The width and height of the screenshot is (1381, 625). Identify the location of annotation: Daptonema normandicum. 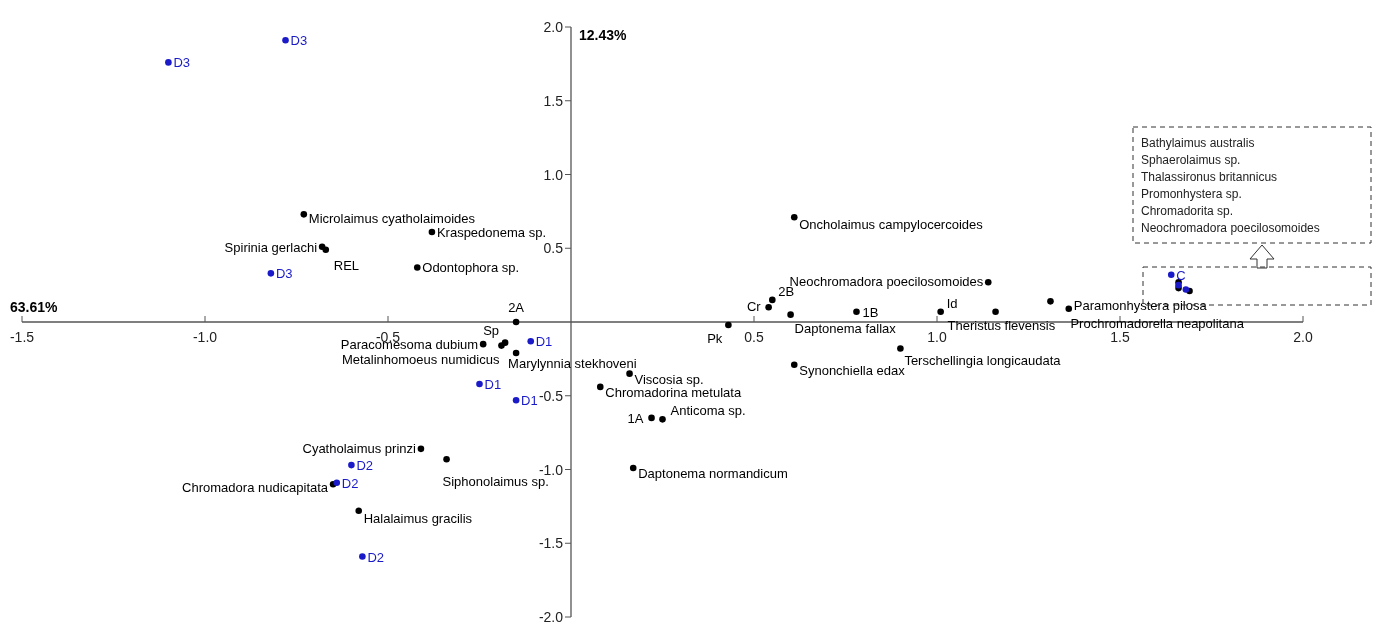
(713, 474).